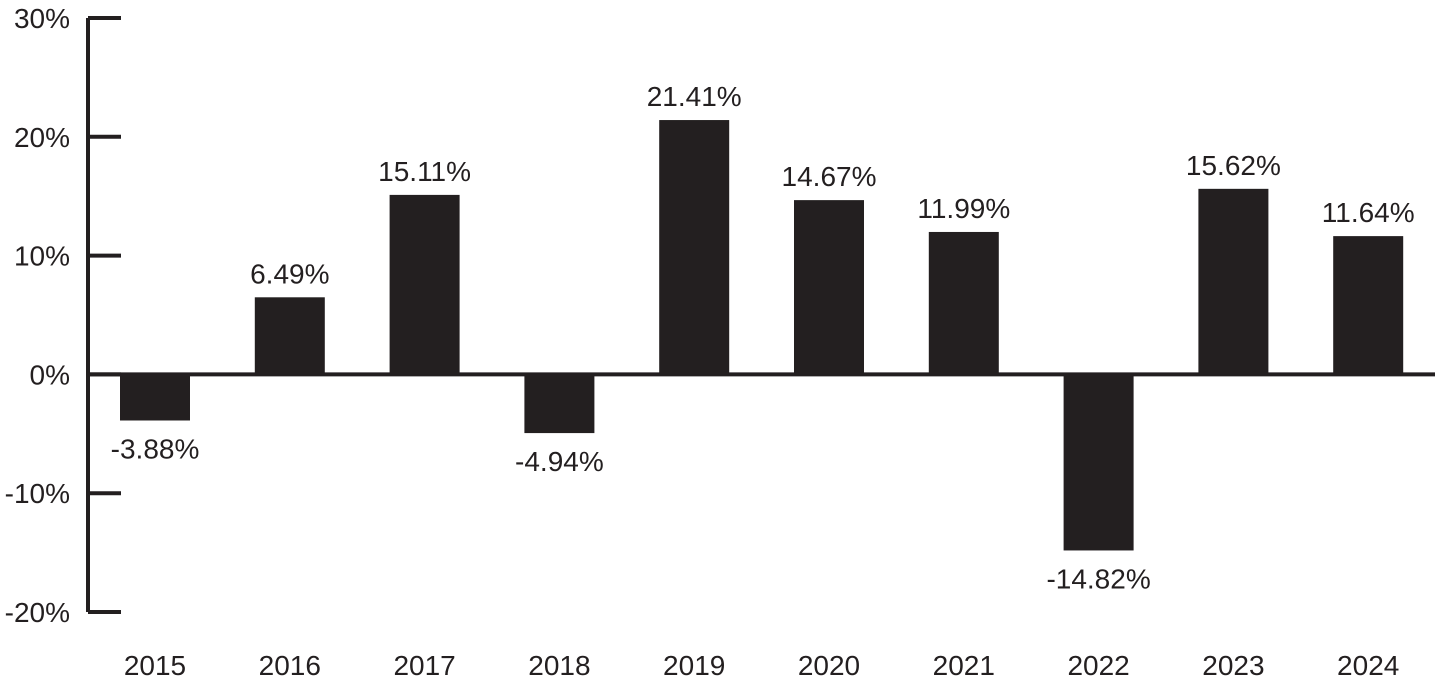 Image resolution: width=1435 pixels, height=685 pixels. Describe the element at coordinates (829, 176) in the screenshot. I see `data-label-2020: 14.67%` at that location.